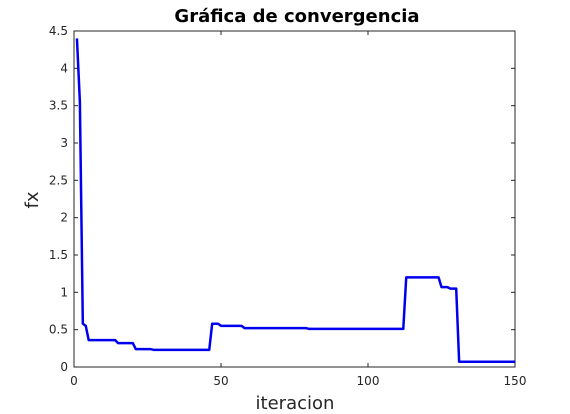  What do you see at coordinates (74, 381) in the screenshot?
I see `x-tick-label: 0` at bounding box center [74, 381].